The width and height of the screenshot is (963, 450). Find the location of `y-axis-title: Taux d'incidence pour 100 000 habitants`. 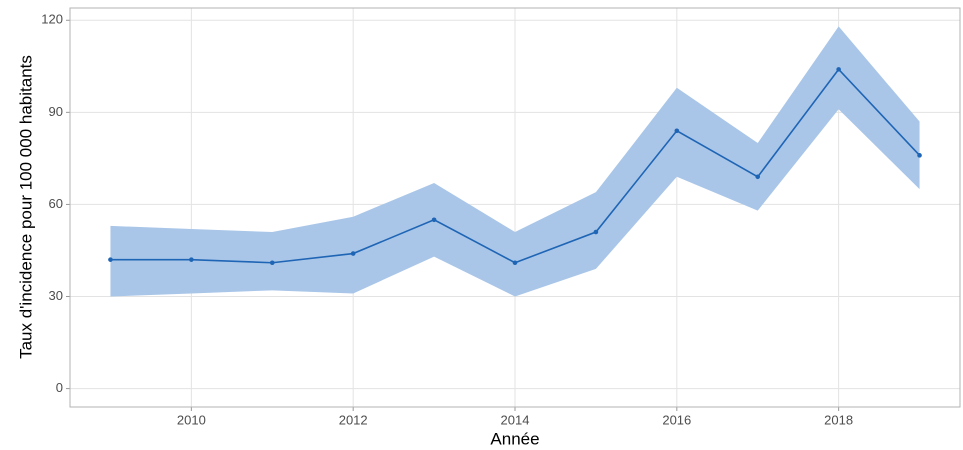

y-axis-title: Taux d'incidence pour 100 000 habitants is located at coordinates (25, 207).